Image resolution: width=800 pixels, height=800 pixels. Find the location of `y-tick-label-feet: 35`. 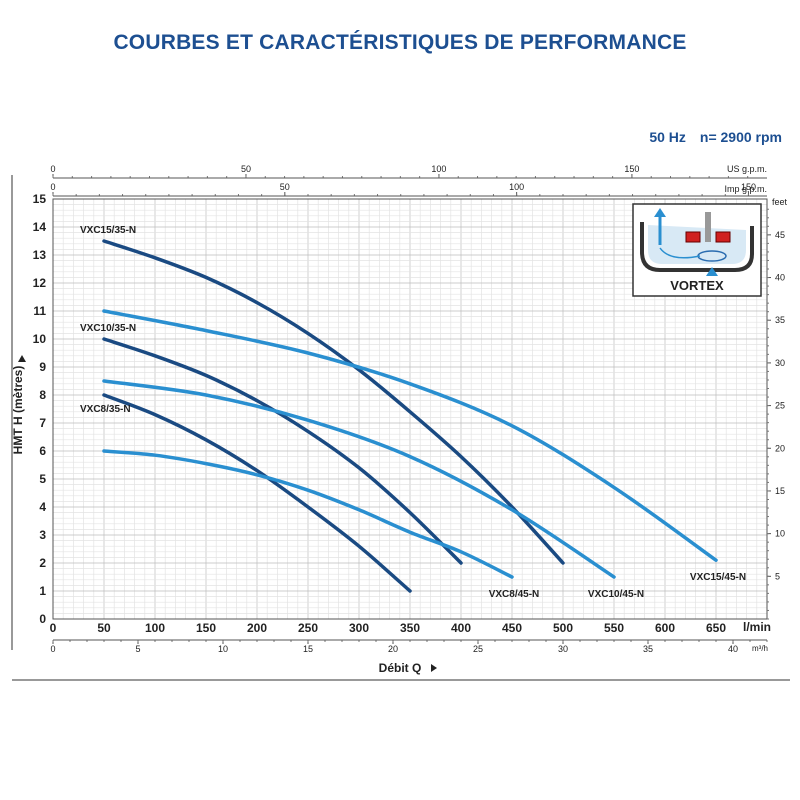

y-tick-label-feet: 35 is located at coordinates (780, 320).